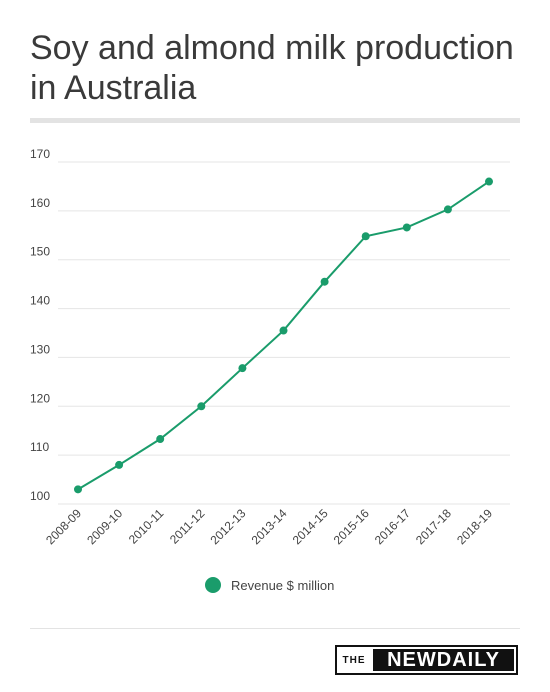 Image resolution: width=550 pixels, height=692 pixels. I want to click on x-tick-label: 2010-11, so click(146, 526).